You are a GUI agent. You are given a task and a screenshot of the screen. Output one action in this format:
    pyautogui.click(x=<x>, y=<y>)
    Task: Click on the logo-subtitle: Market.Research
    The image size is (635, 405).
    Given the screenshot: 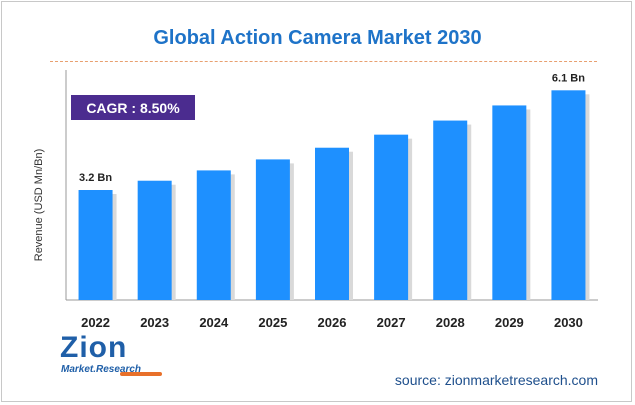 What is the action you would take?
    pyautogui.click(x=101, y=369)
    